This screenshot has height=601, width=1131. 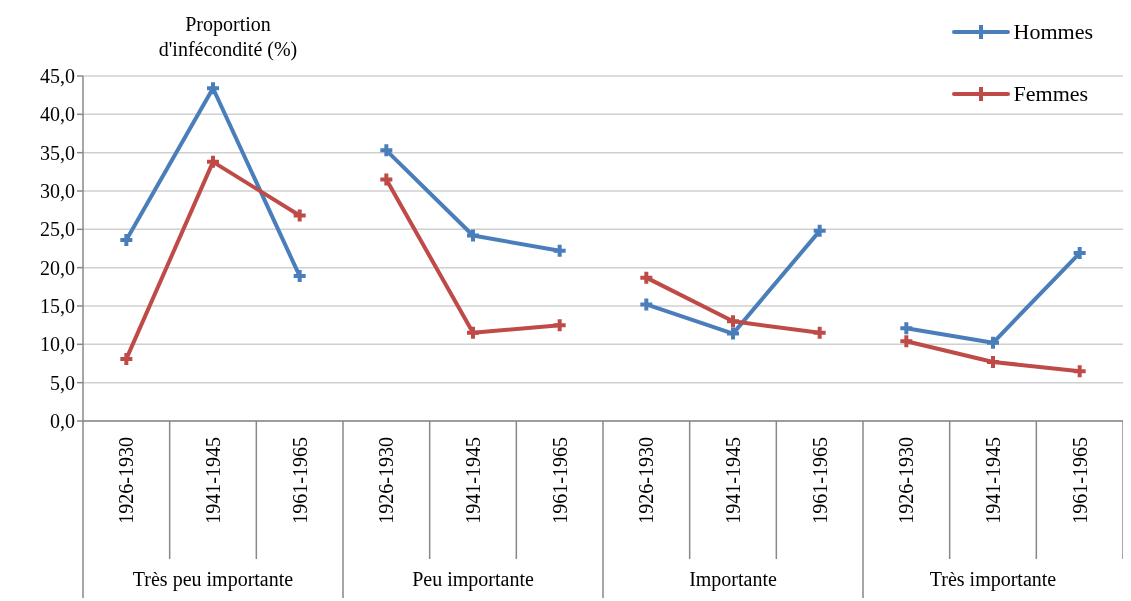 What do you see at coordinates (57, 267) in the screenshot?
I see `y-tick-label: 20,0` at bounding box center [57, 267].